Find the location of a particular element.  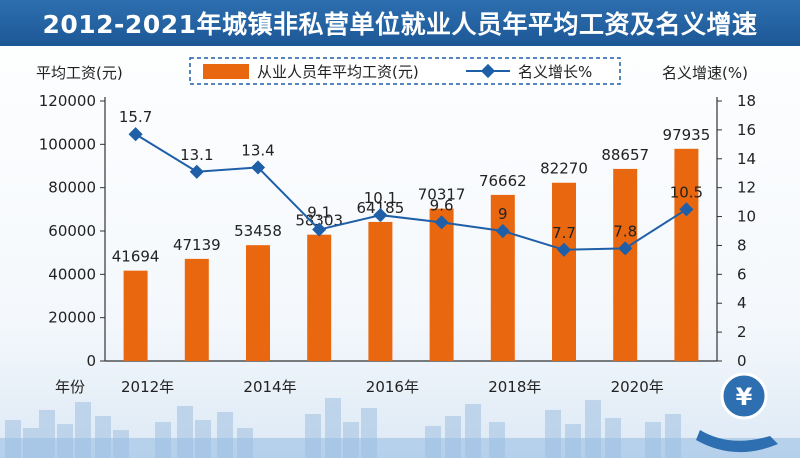

y-left-tick-label: 0 is located at coordinates (91, 361).